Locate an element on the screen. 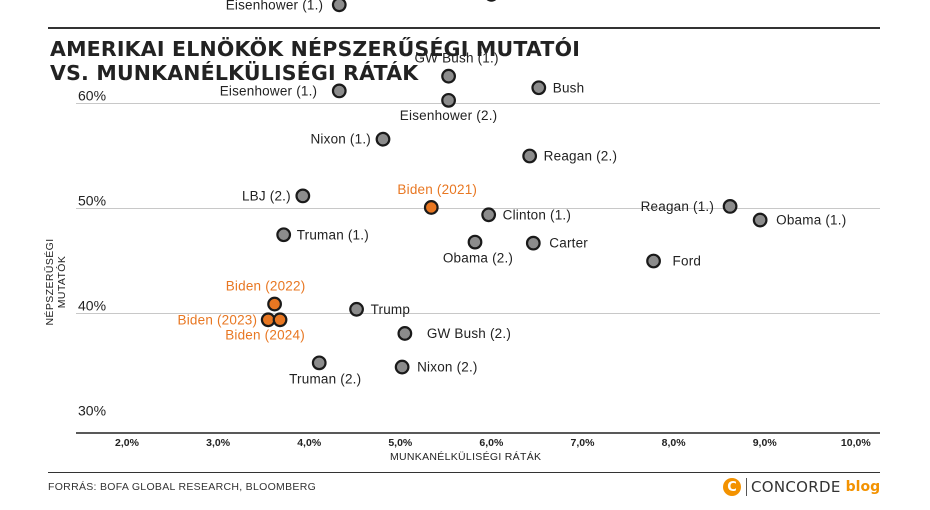  data-label: Obama (2.) is located at coordinates (478, 258).